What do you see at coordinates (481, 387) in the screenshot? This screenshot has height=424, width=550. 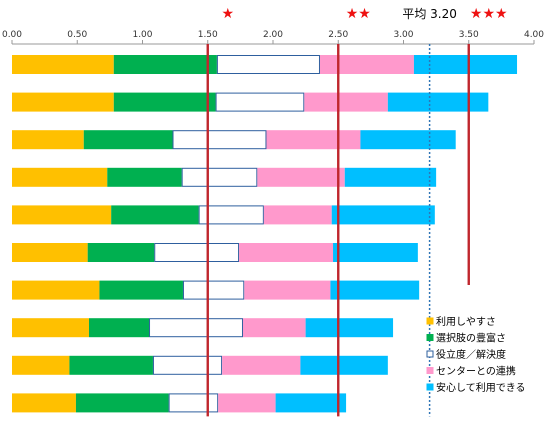 I see `legend-label: 安心して利用できる` at bounding box center [481, 387].